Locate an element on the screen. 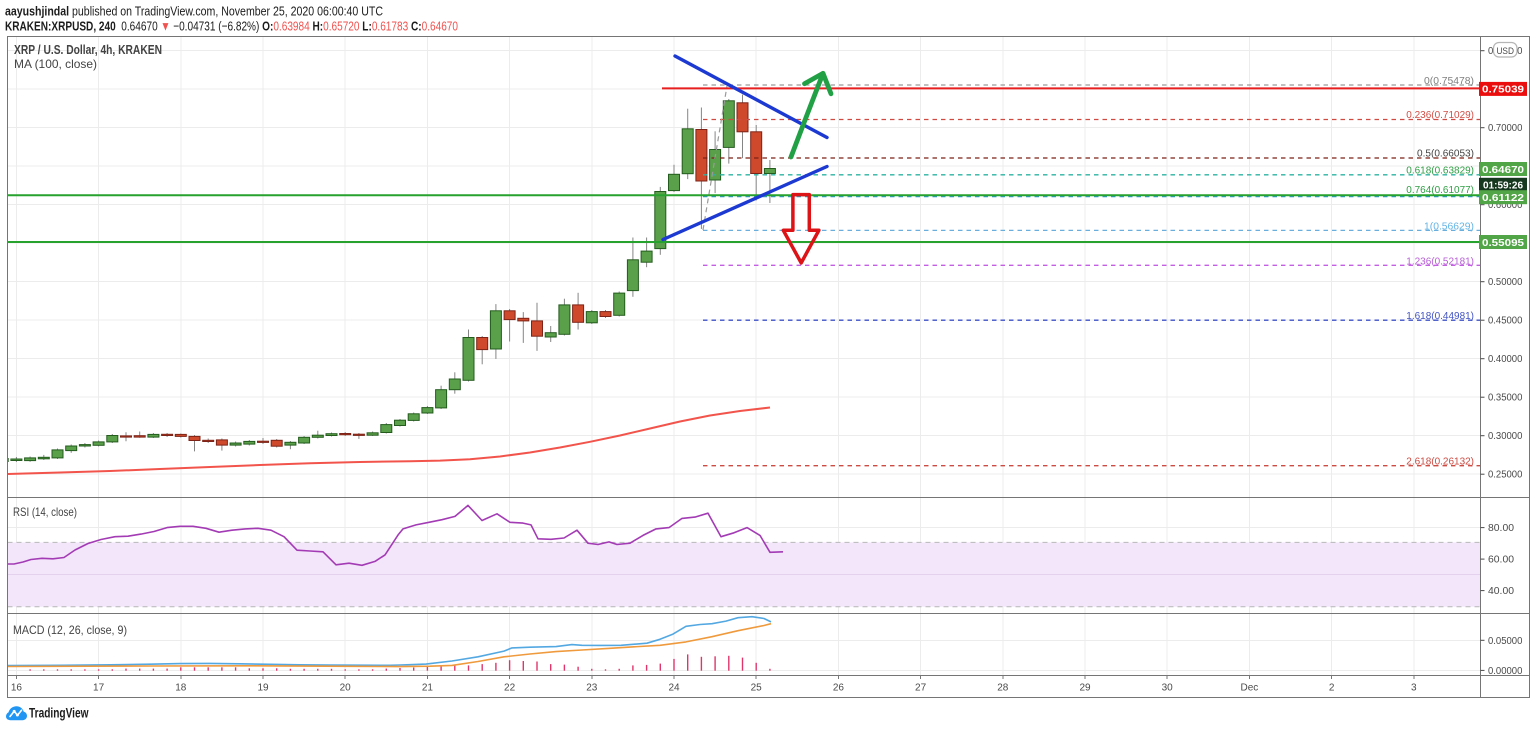  svg-text: 17 is located at coordinates (99, 688).